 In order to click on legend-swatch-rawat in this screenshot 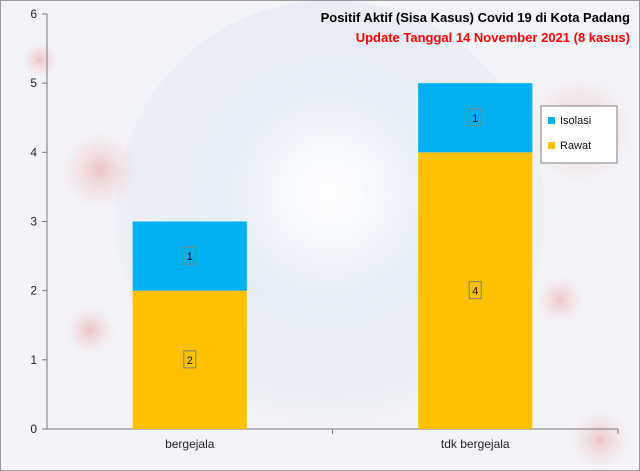, I will do `click(551, 145)`.